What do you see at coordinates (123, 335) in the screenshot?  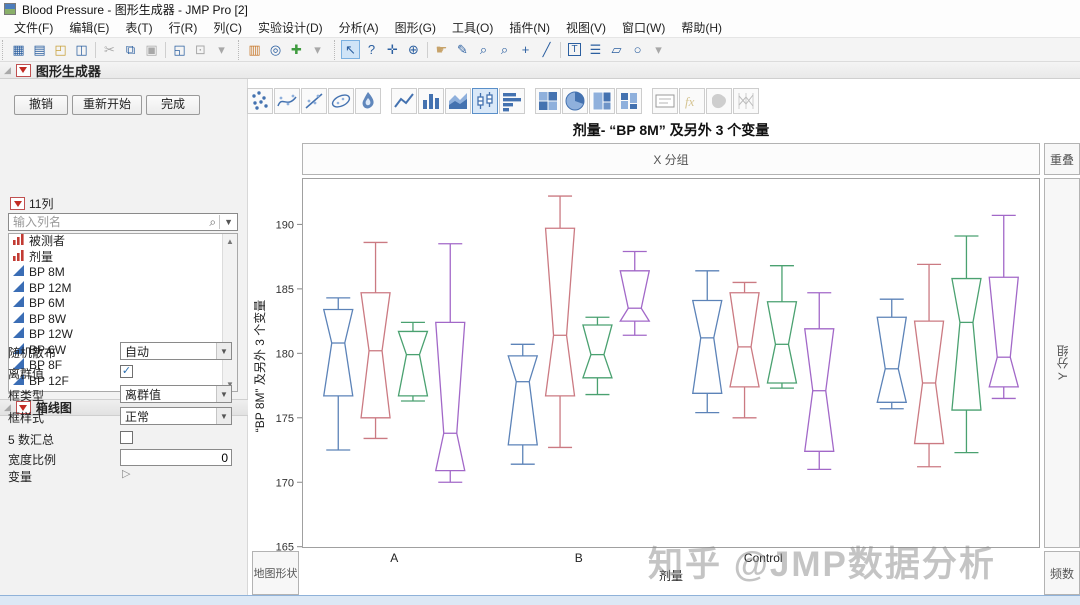 I see `column-item: BP 12W` at bounding box center [123, 335].